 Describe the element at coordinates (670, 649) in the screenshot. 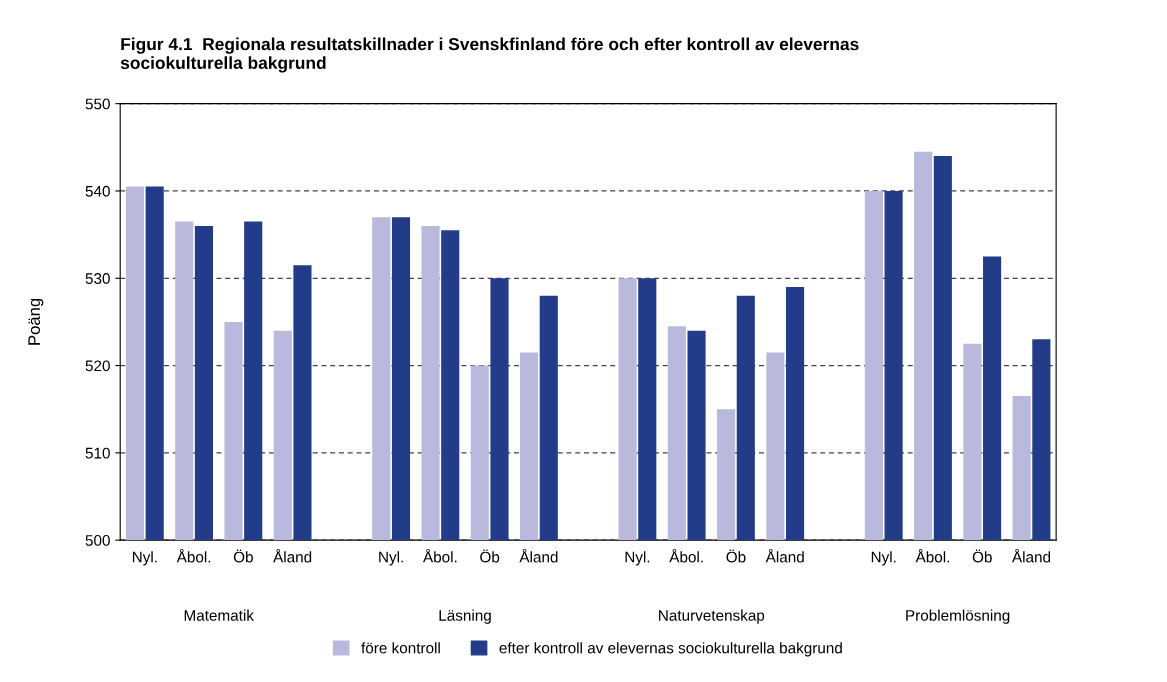

I see `legend-label: efter kontroll av elevernas sociokulturella bakgrund` at that location.